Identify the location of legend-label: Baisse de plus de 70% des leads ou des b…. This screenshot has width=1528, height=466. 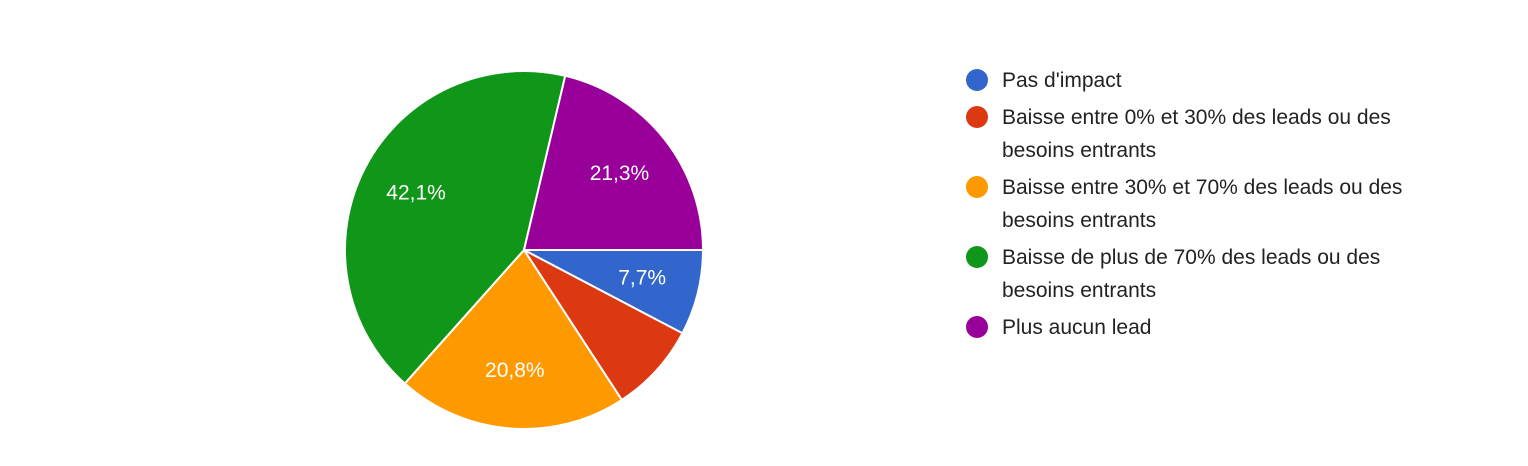
(1191, 274).